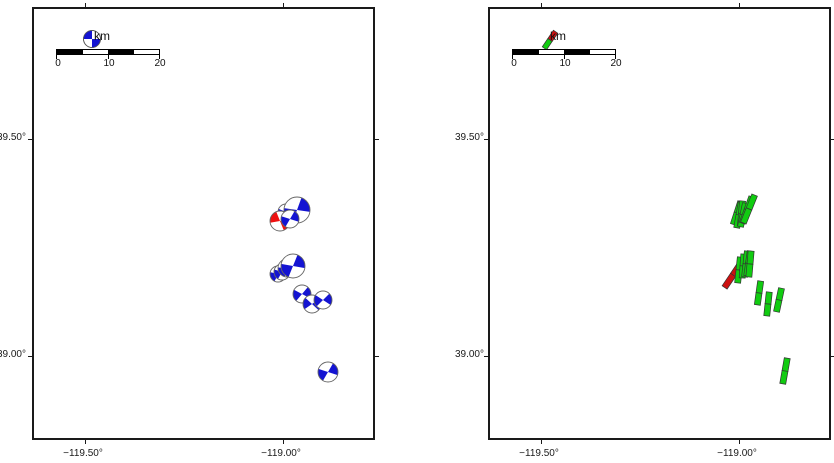 The image size is (834, 463). I want to click on legend-slipbar-icon, so click(550, 42).